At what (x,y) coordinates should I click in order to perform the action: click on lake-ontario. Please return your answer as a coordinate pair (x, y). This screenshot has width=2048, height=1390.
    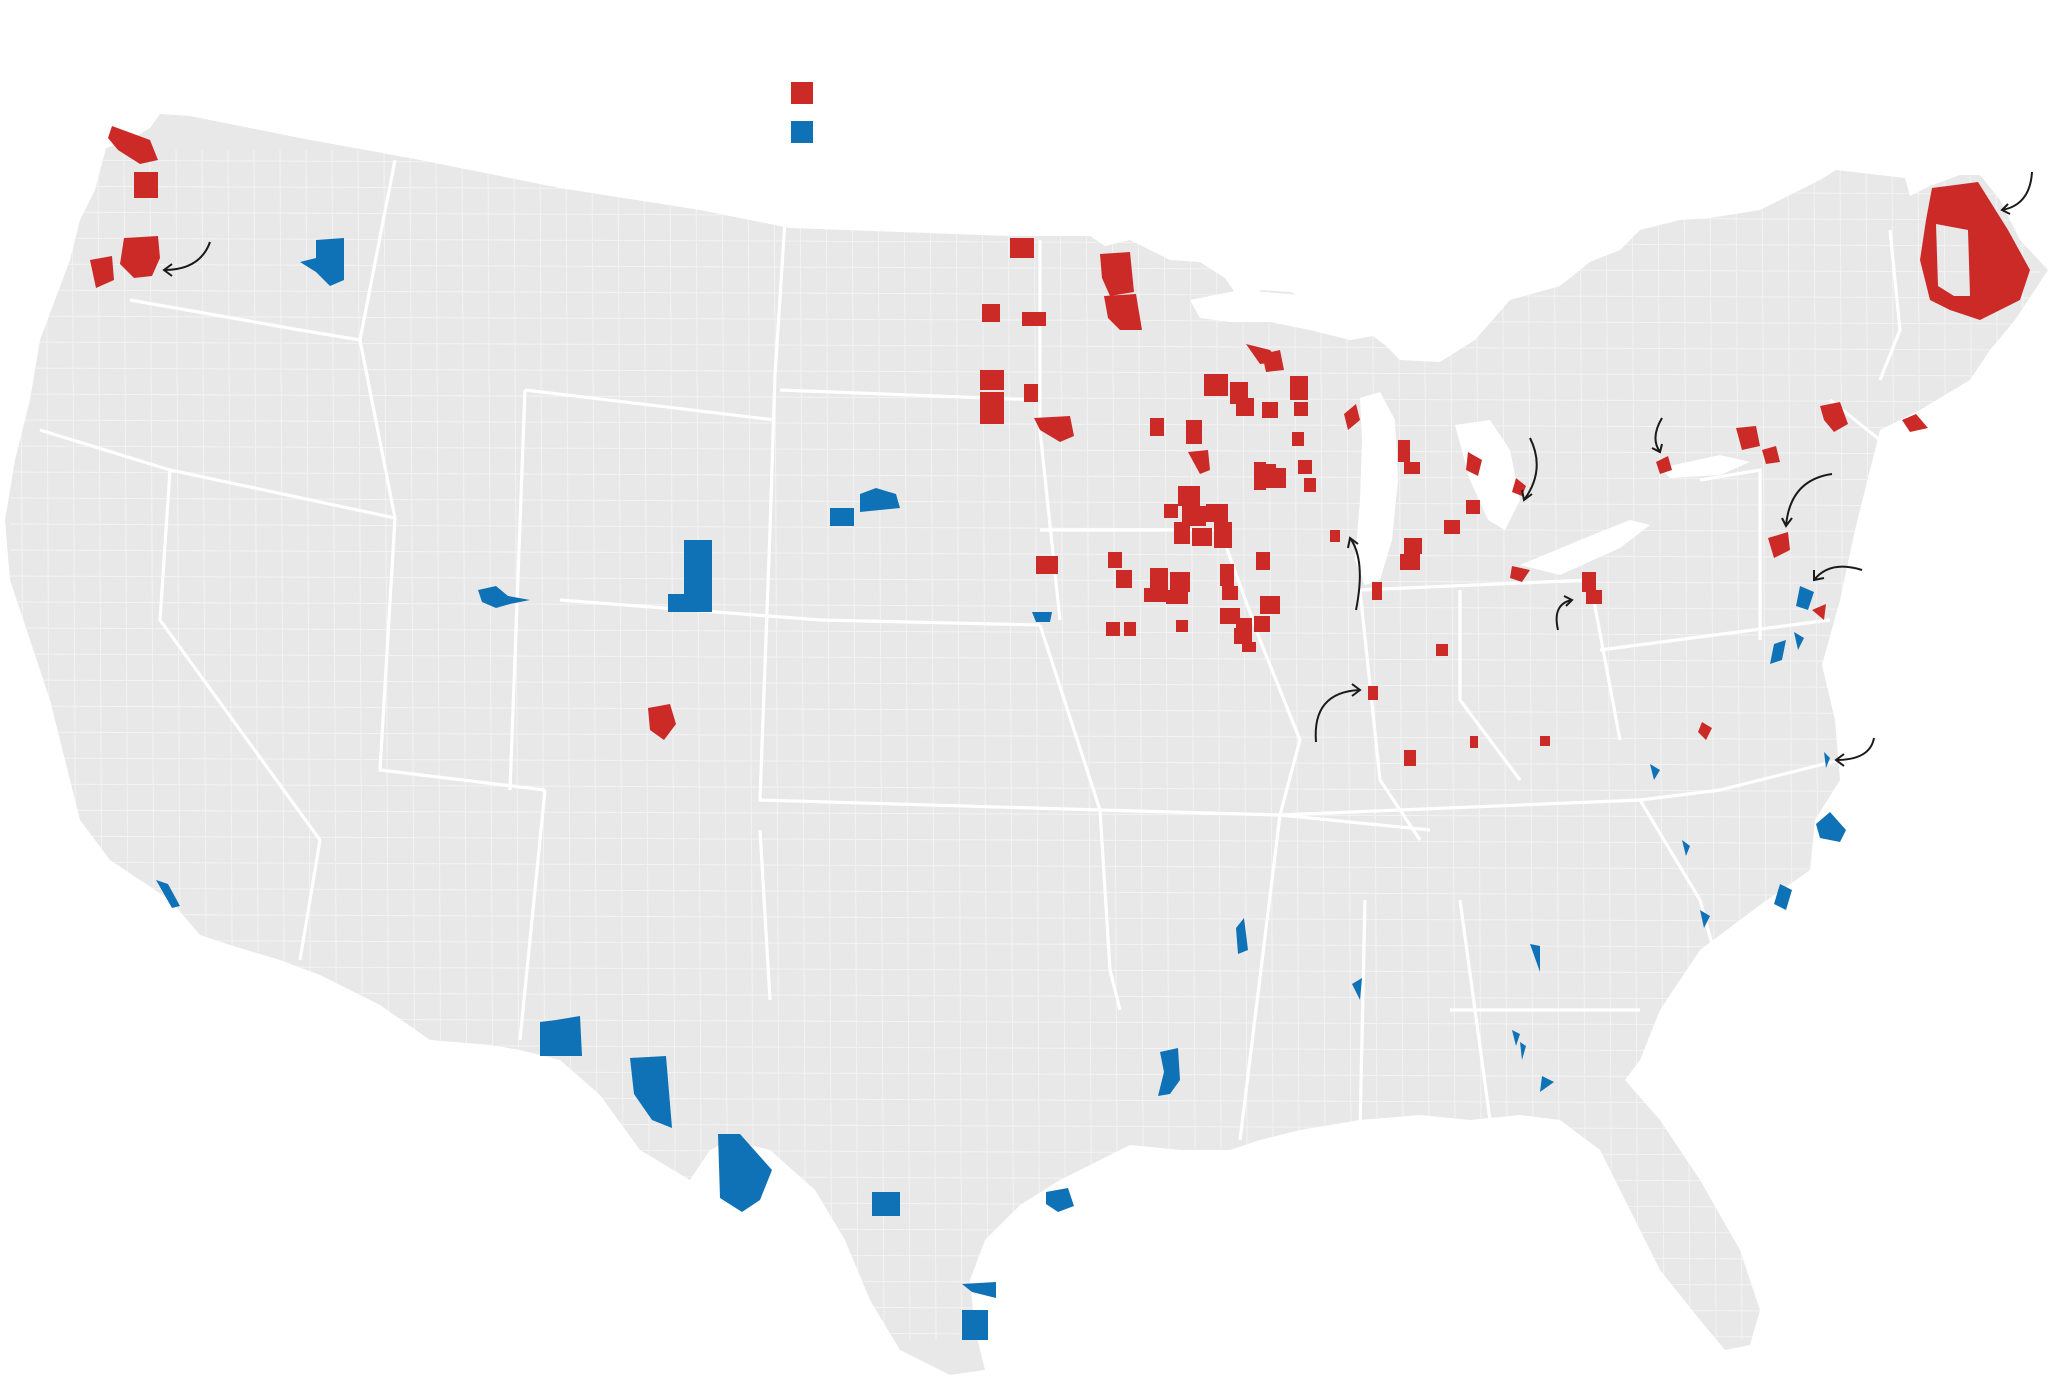
    Looking at the image, I should click on (1705, 466).